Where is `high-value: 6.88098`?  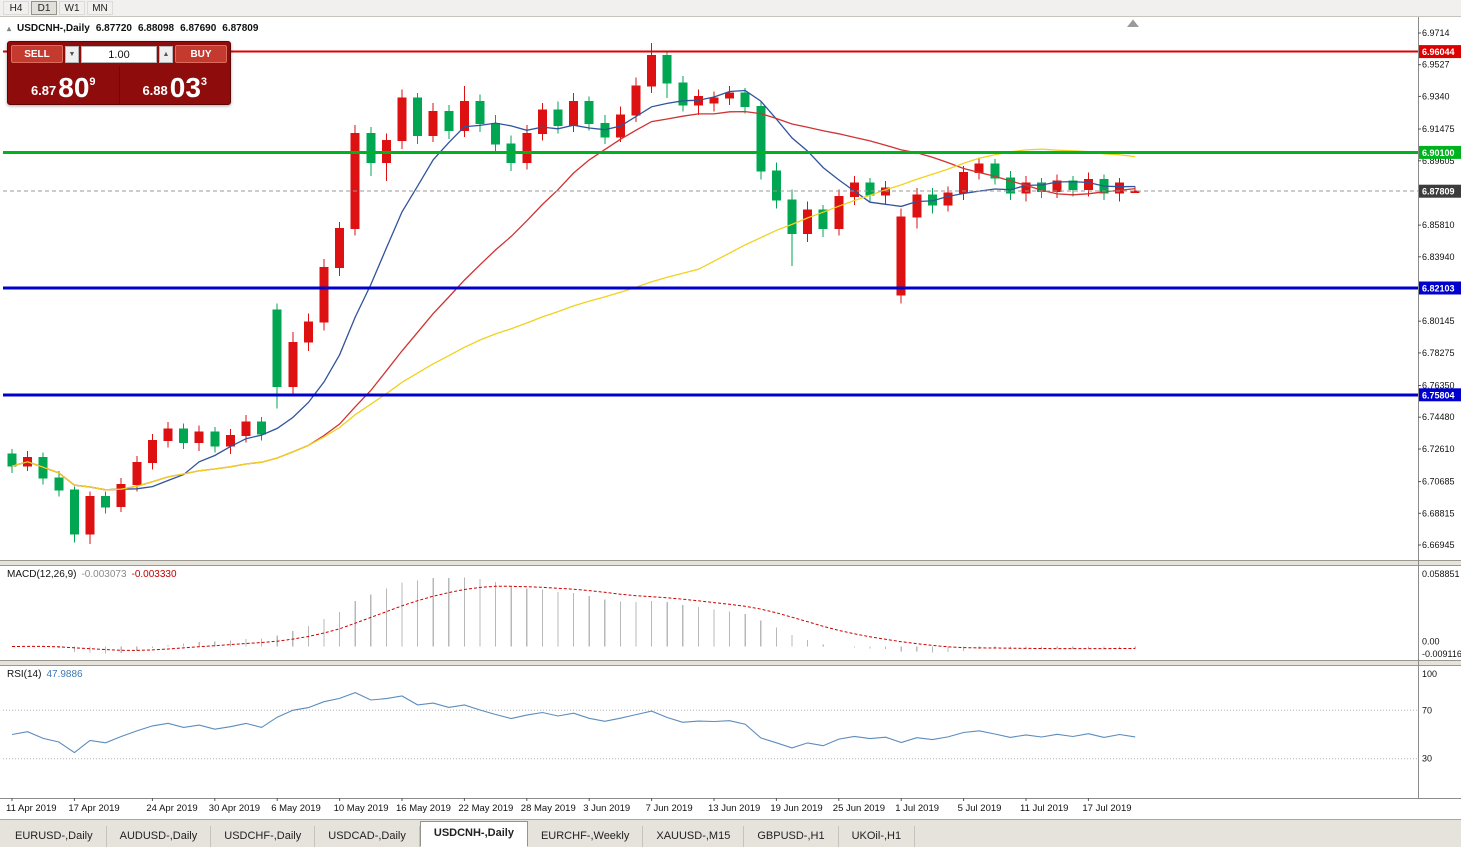
high-value: 6.88098 is located at coordinates (156, 28).